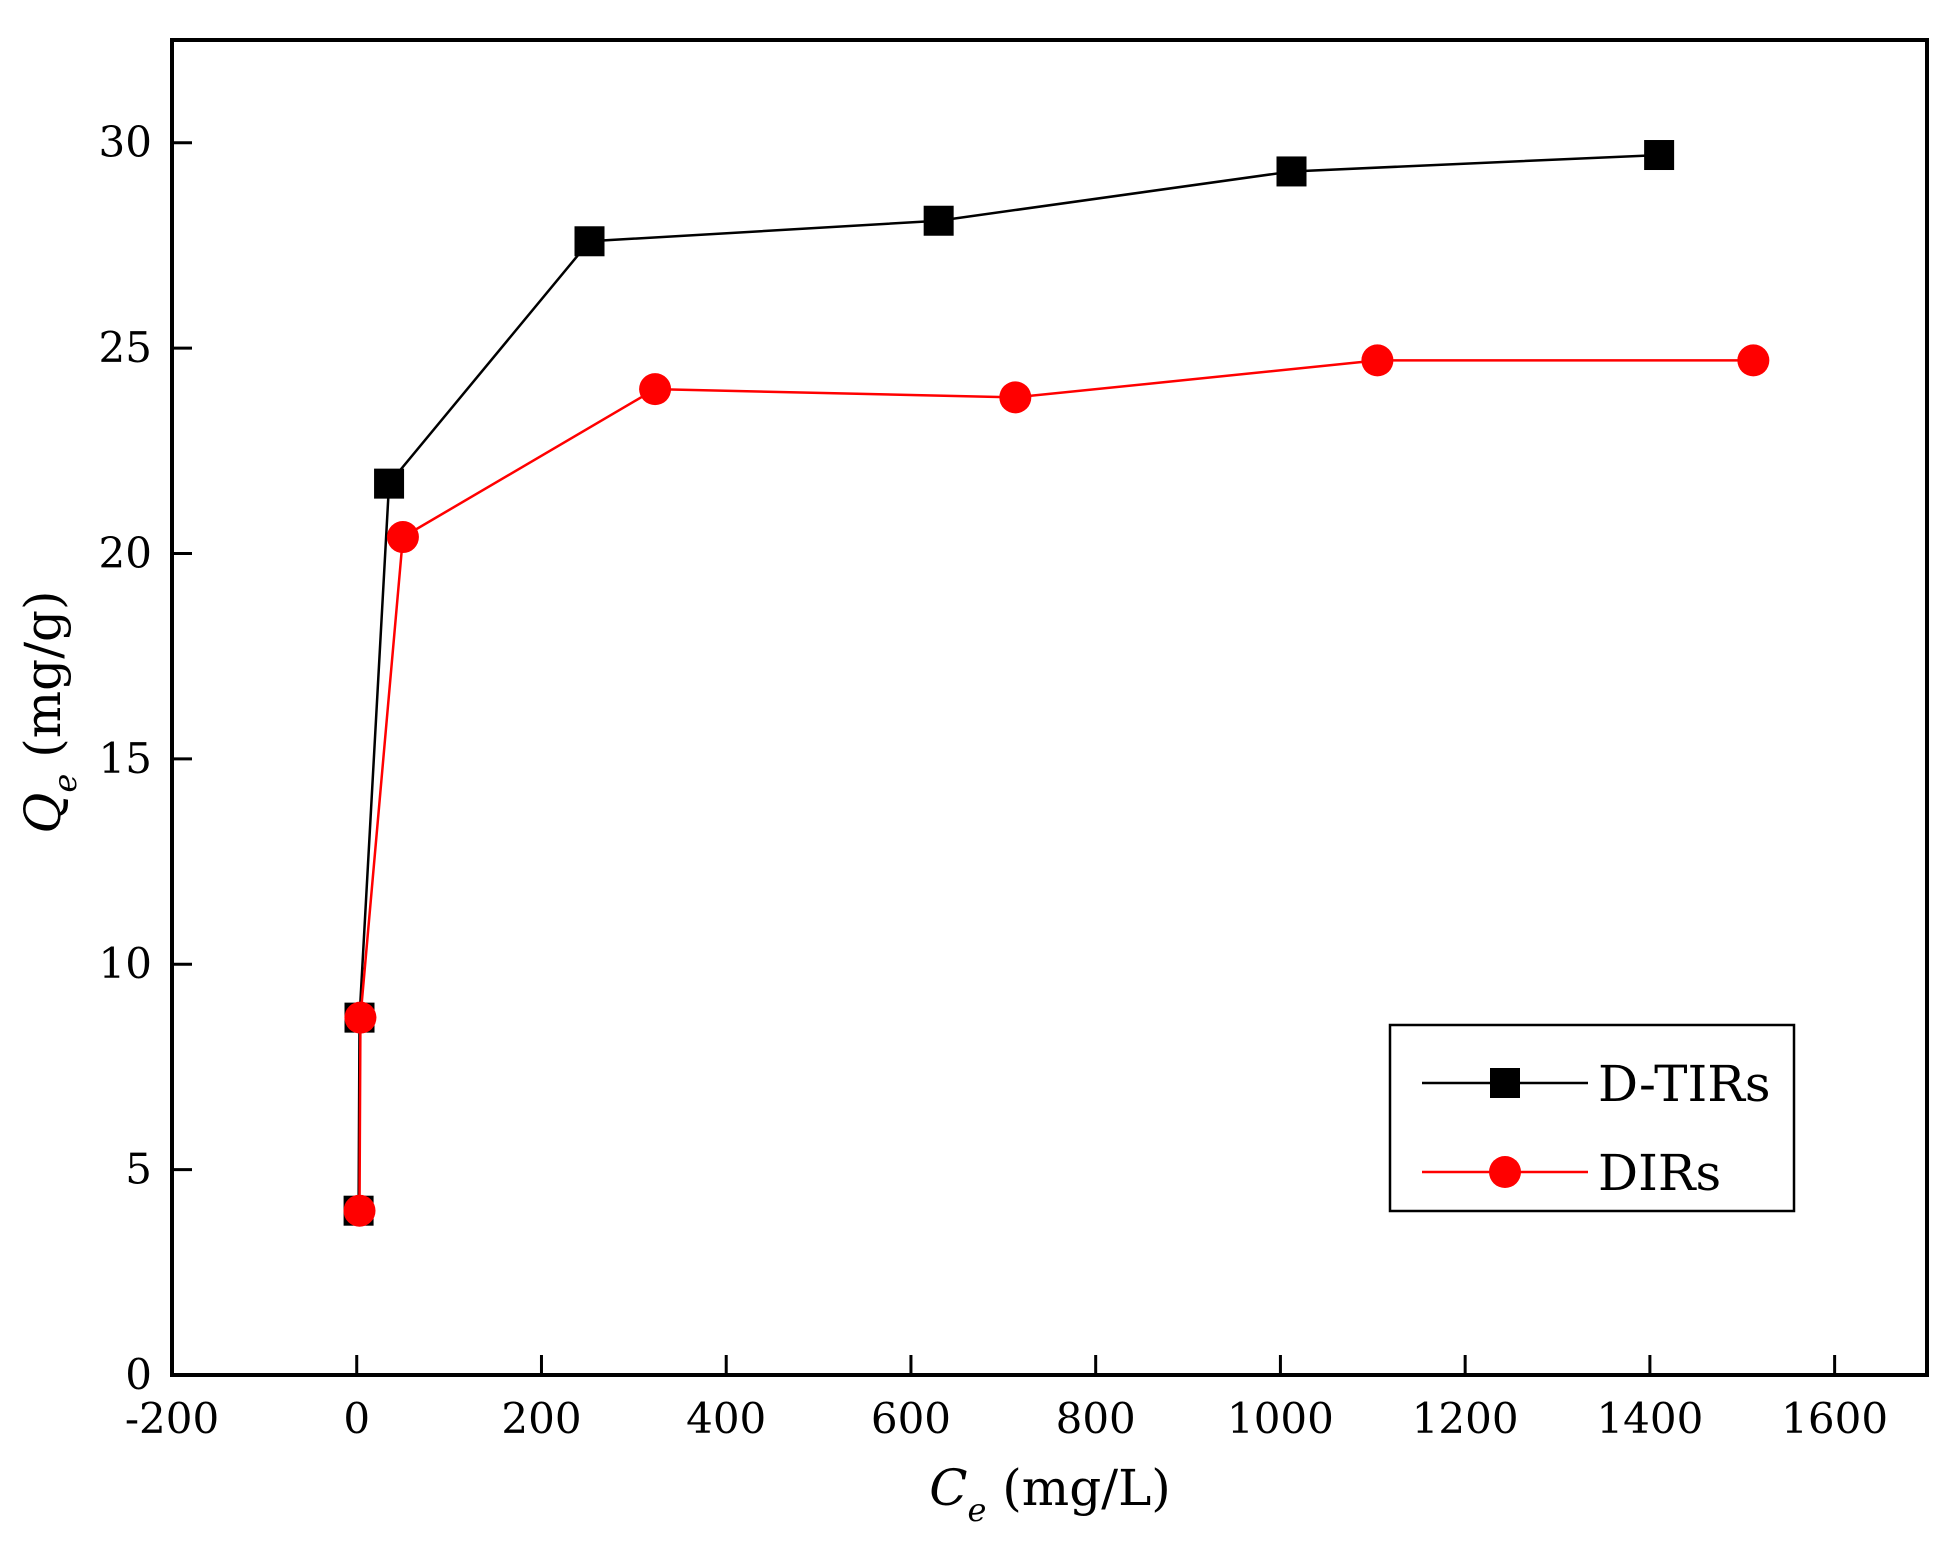 Image resolution: width=1945 pixels, height=1550 pixels. What do you see at coordinates (49, 711) in the screenshot?
I see `y-axis-label: Qe (mg/g)` at bounding box center [49, 711].